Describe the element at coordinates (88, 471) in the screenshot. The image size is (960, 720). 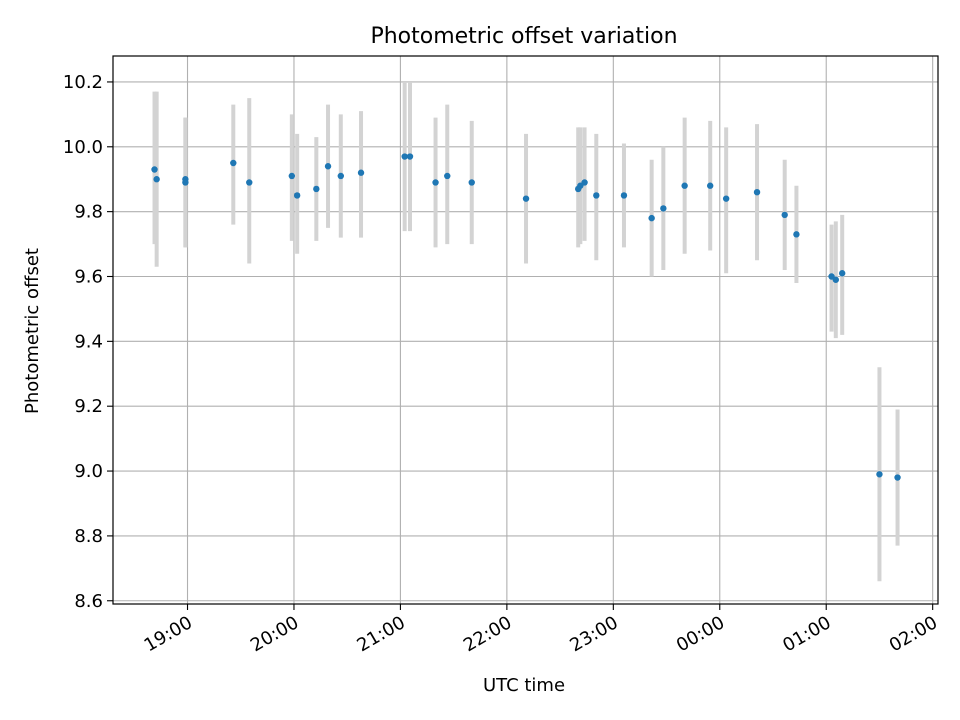
I see `y-tick-label: 9.0` at that location.